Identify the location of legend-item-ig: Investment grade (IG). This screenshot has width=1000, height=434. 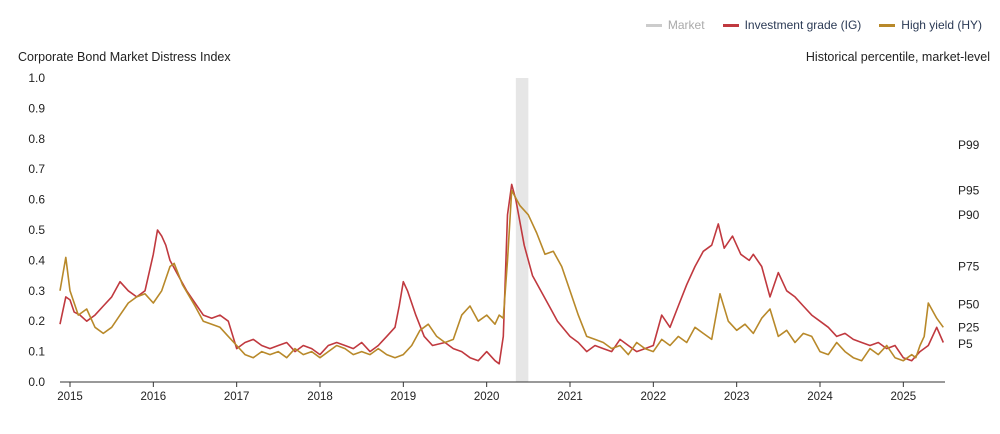
(792, 25).